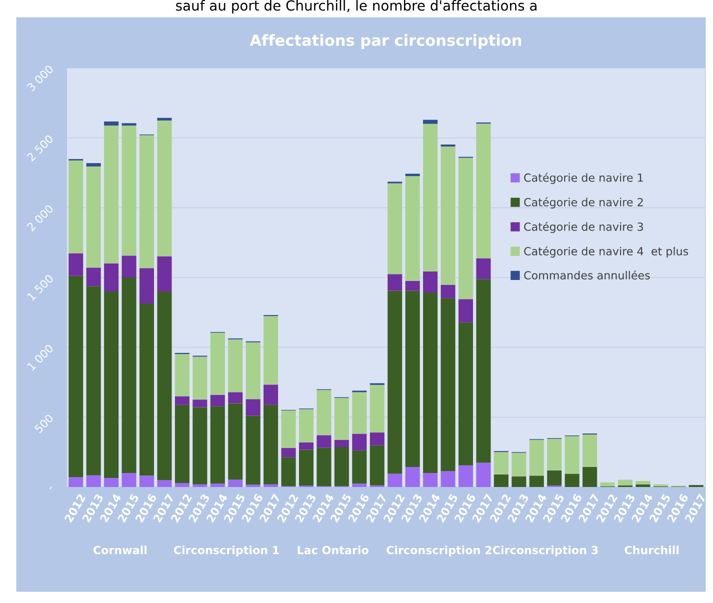 The height and width of the screenshot is (603, 713). Describe the element at coordinates (40, 218) in the screenshot. I see `y-tick-label: 2 000` at that location.